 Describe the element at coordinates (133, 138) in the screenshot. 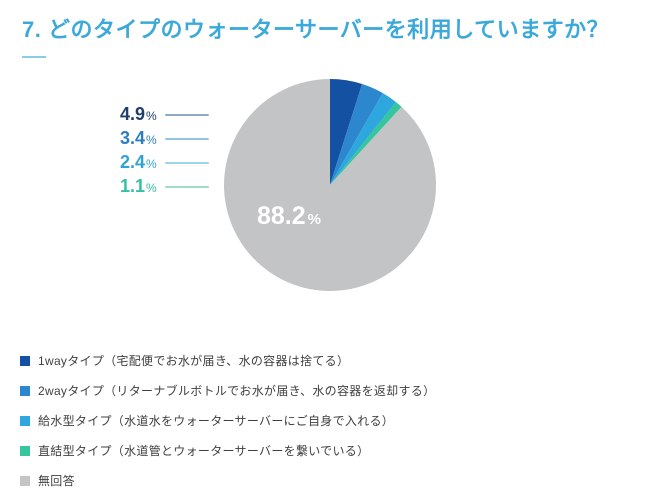

I see `callout-value: 3.4` at that location.